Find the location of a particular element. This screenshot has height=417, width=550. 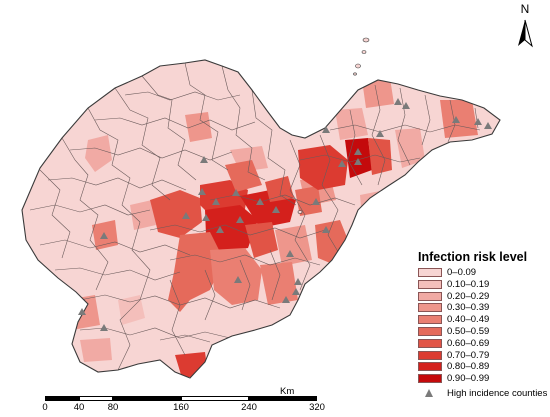

scale-tick-label: 80 is located at coordinates (113, 407).